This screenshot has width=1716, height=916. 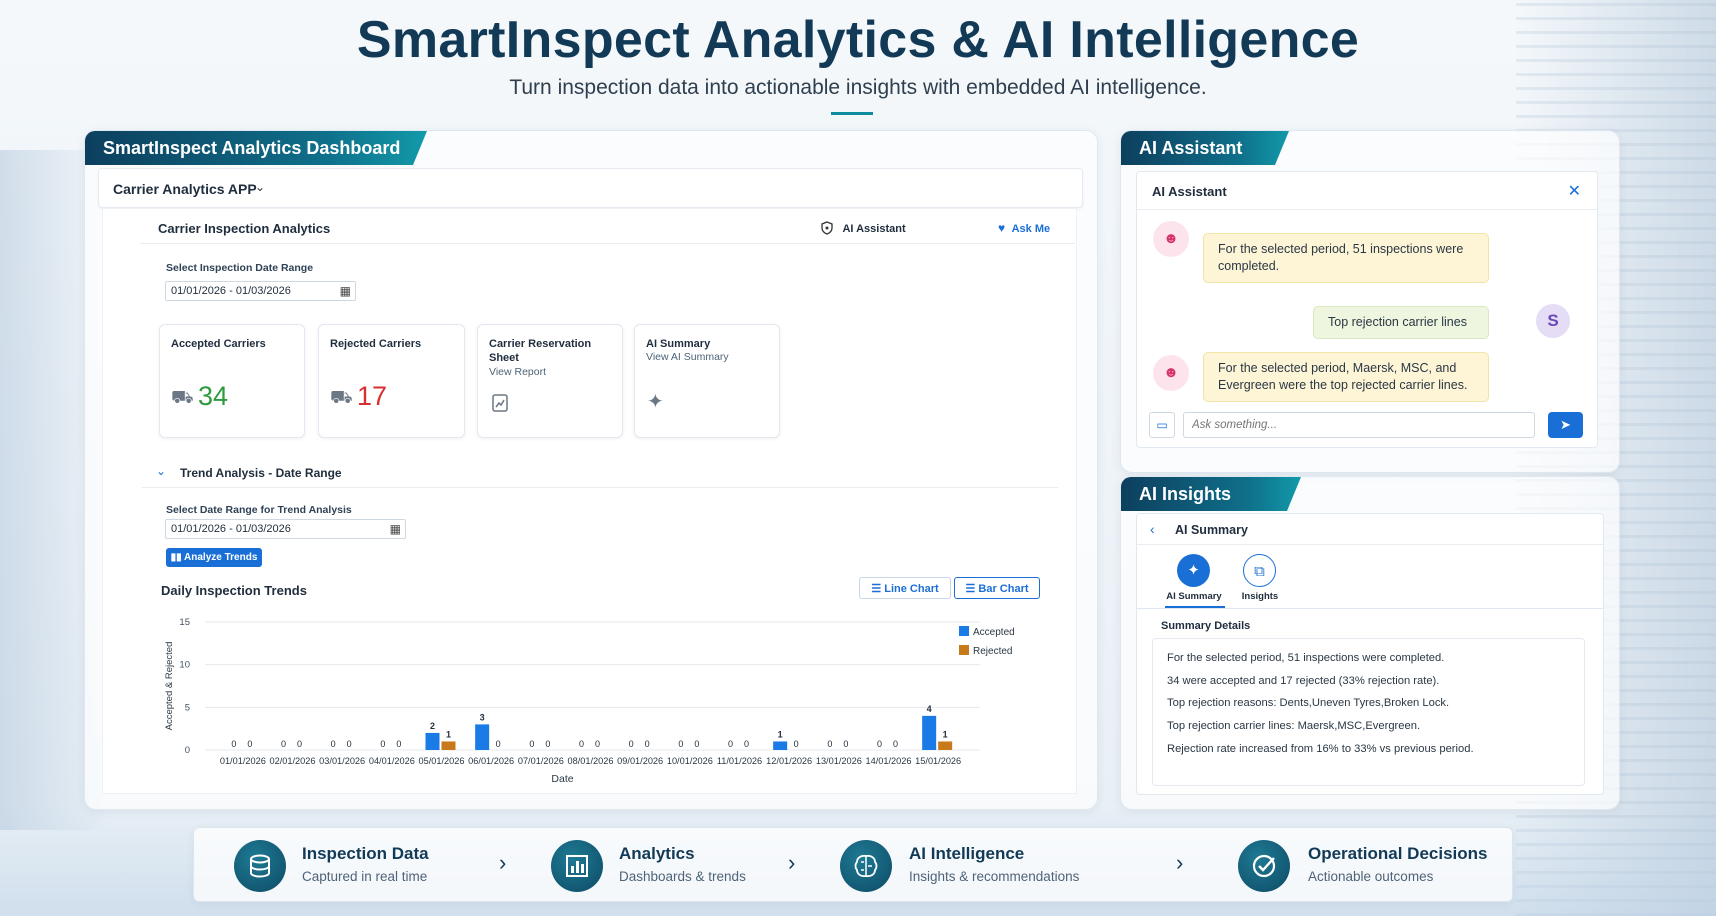 I want to click on x-axis-label: Date, so click(x=562, y=779).